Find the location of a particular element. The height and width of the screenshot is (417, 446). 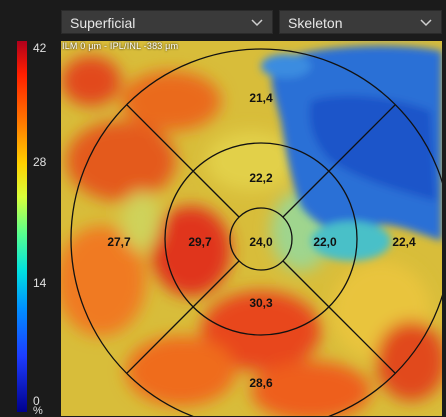

top-toolbar: Superficial Skeleton is located at coordinates (223, 20).